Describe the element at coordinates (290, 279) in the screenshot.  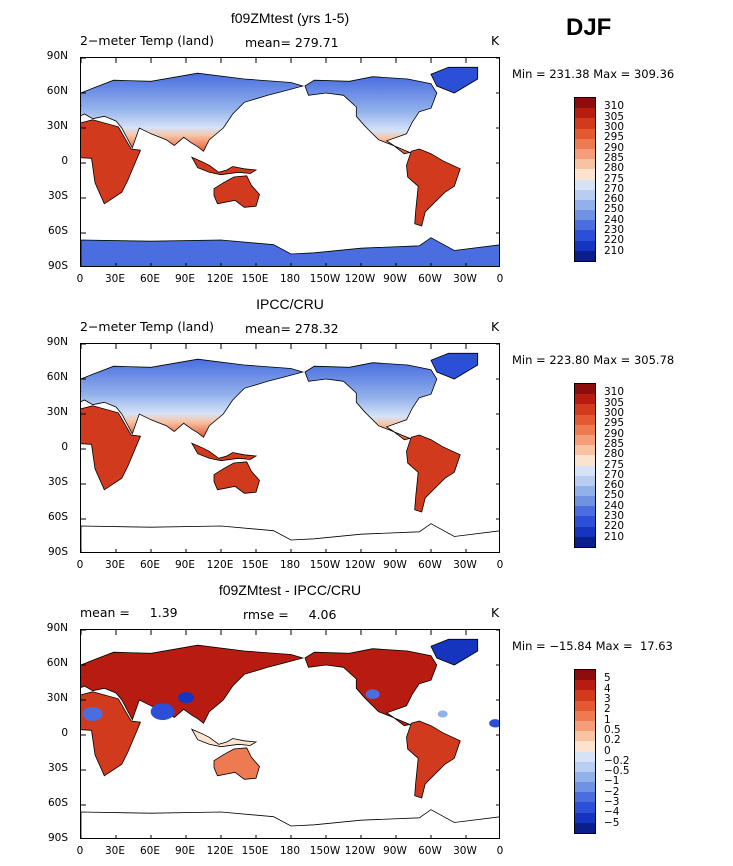
I see `lon-tick-label: 180` at that location.